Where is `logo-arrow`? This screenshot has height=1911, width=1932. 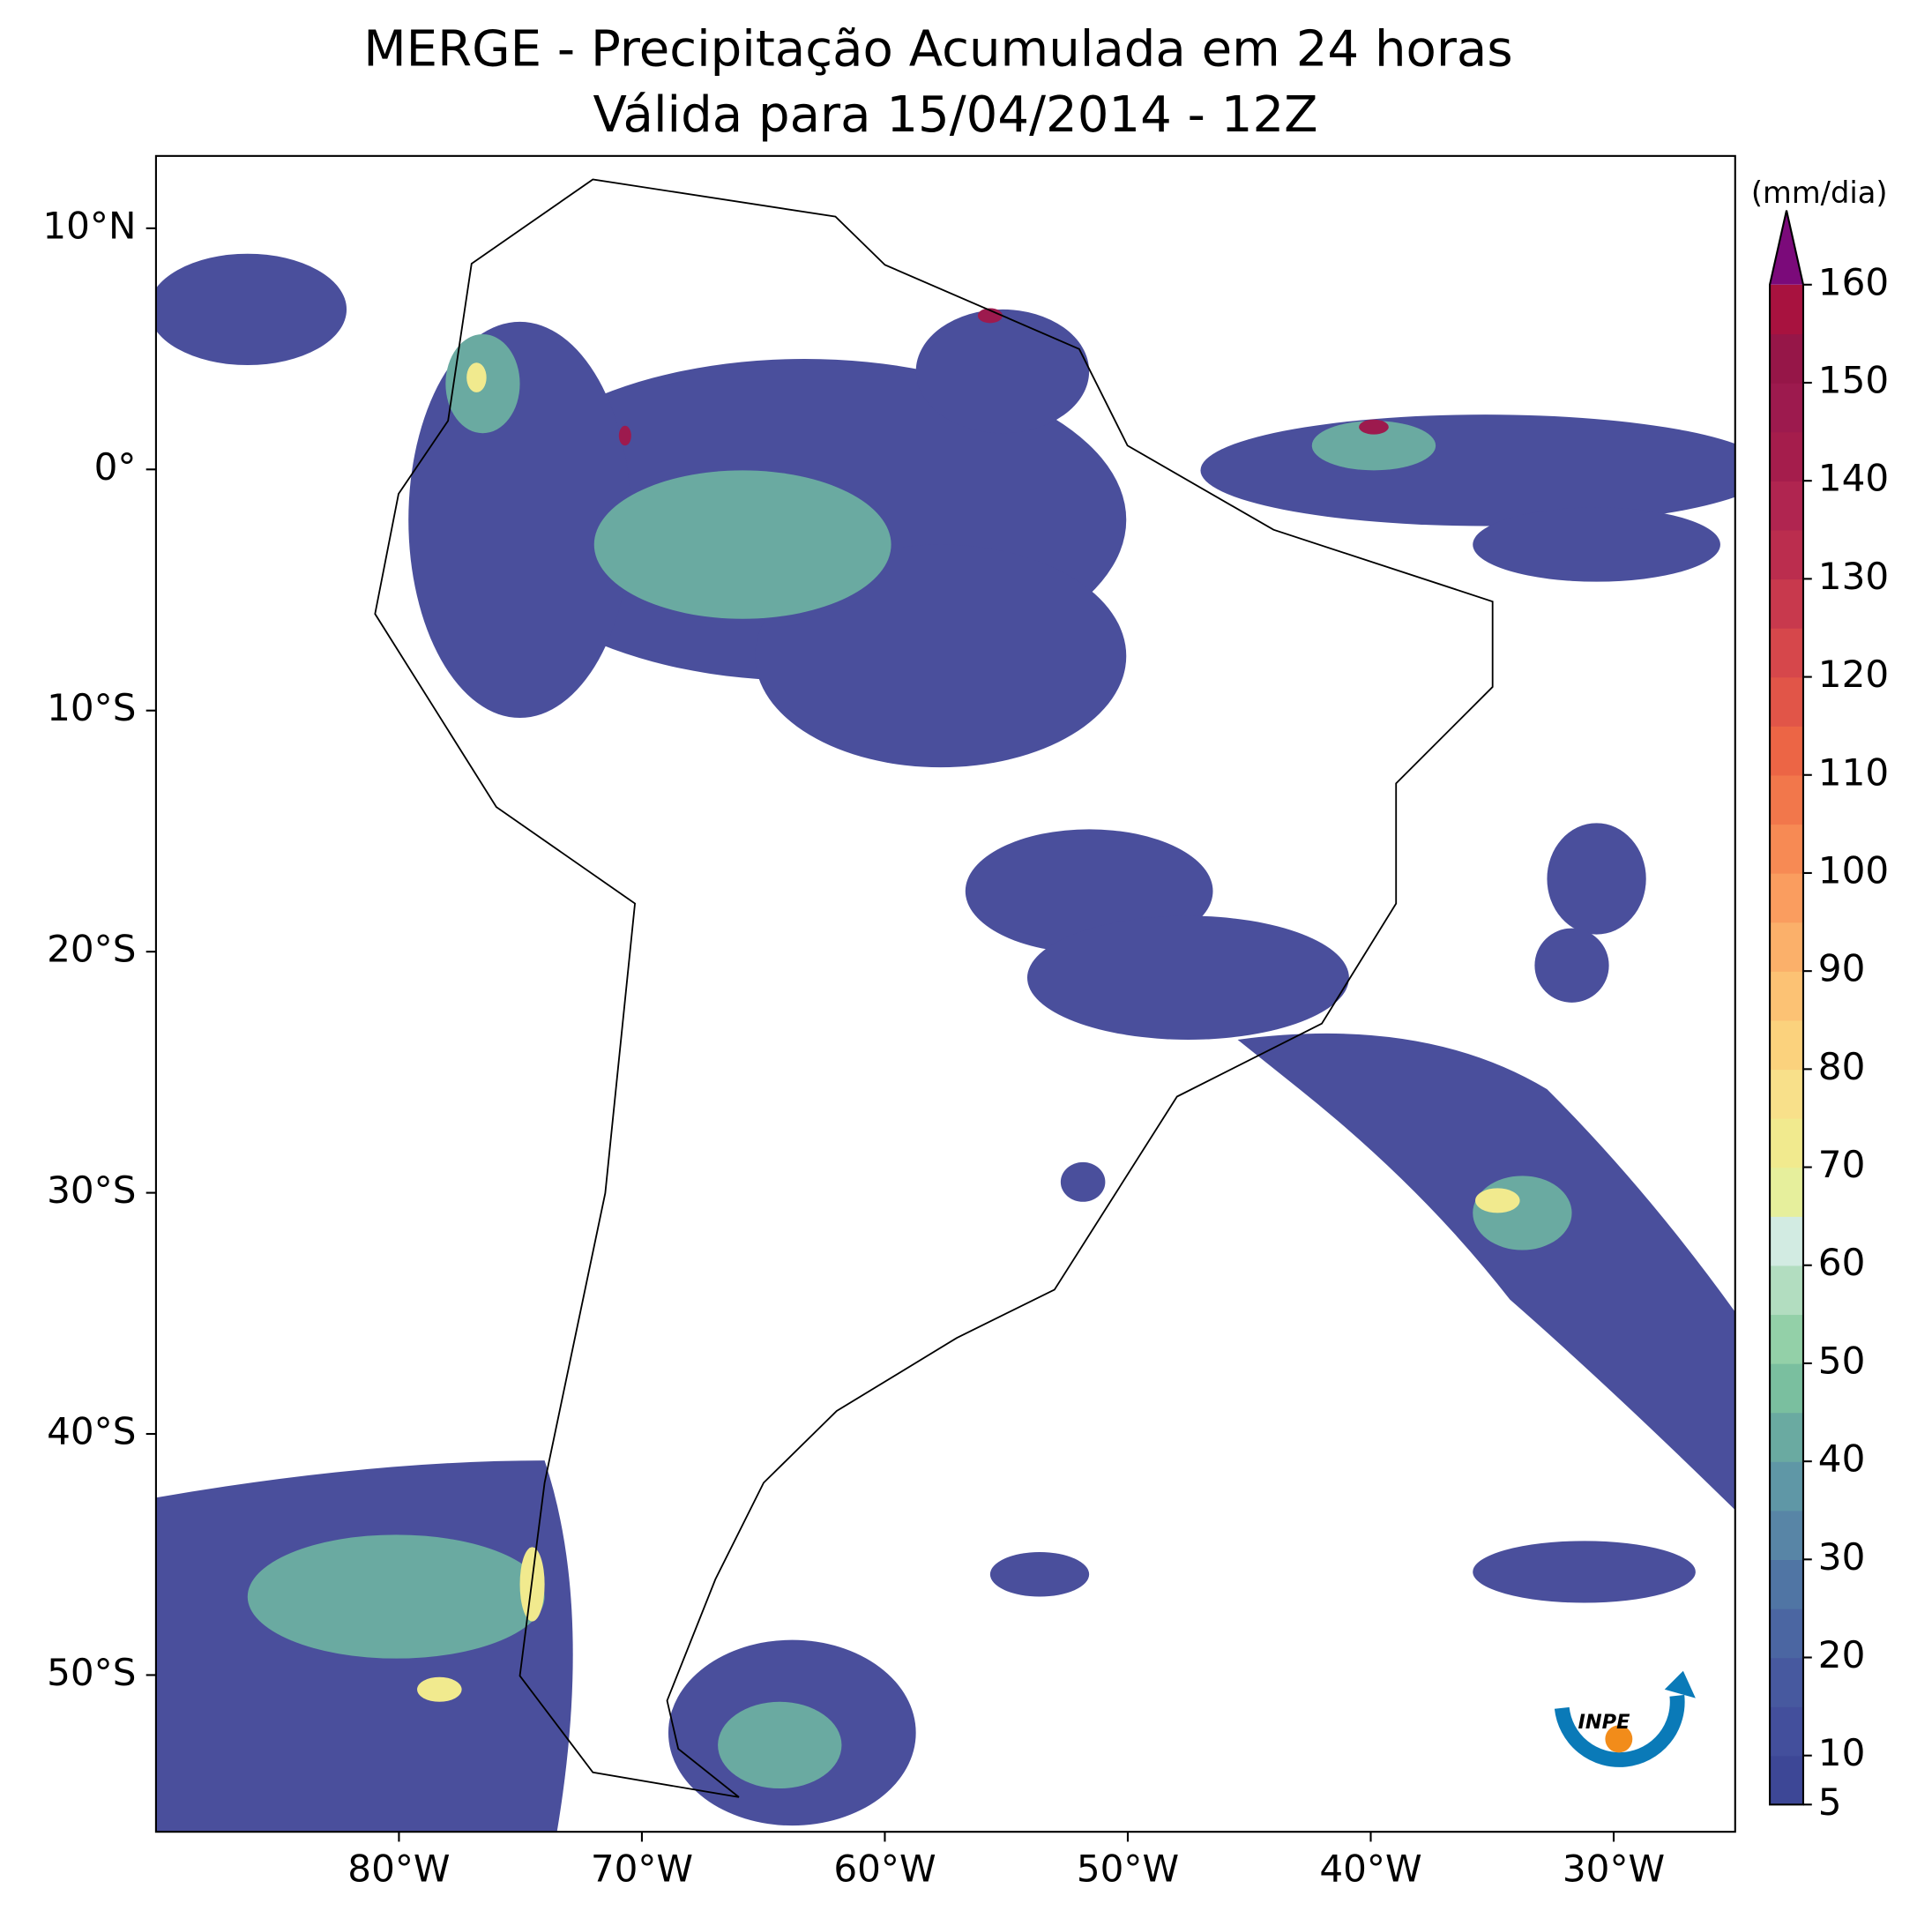
logo-arrow is located at coordinates (1680, 1684).